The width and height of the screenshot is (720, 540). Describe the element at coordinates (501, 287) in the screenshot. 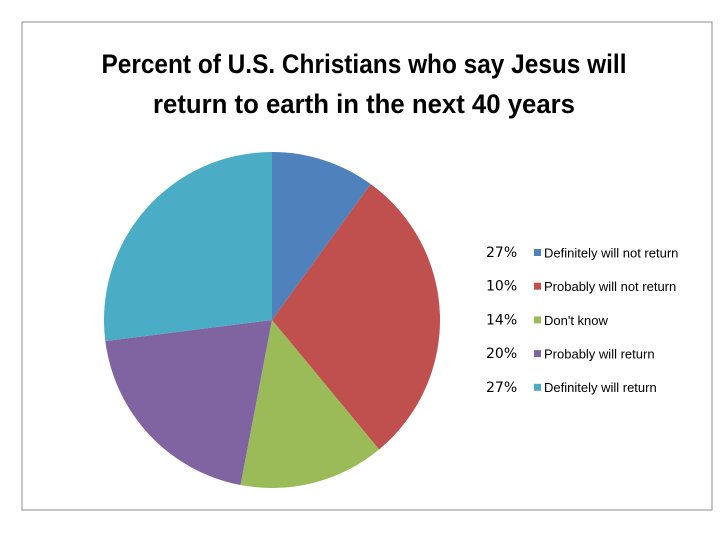

I see `annotation: 10%` at that location.